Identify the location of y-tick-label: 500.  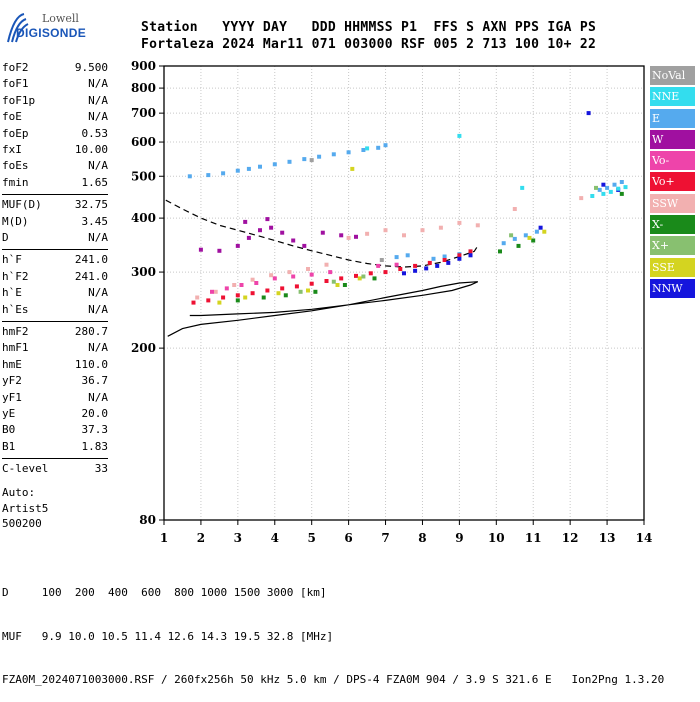
(143, 176).